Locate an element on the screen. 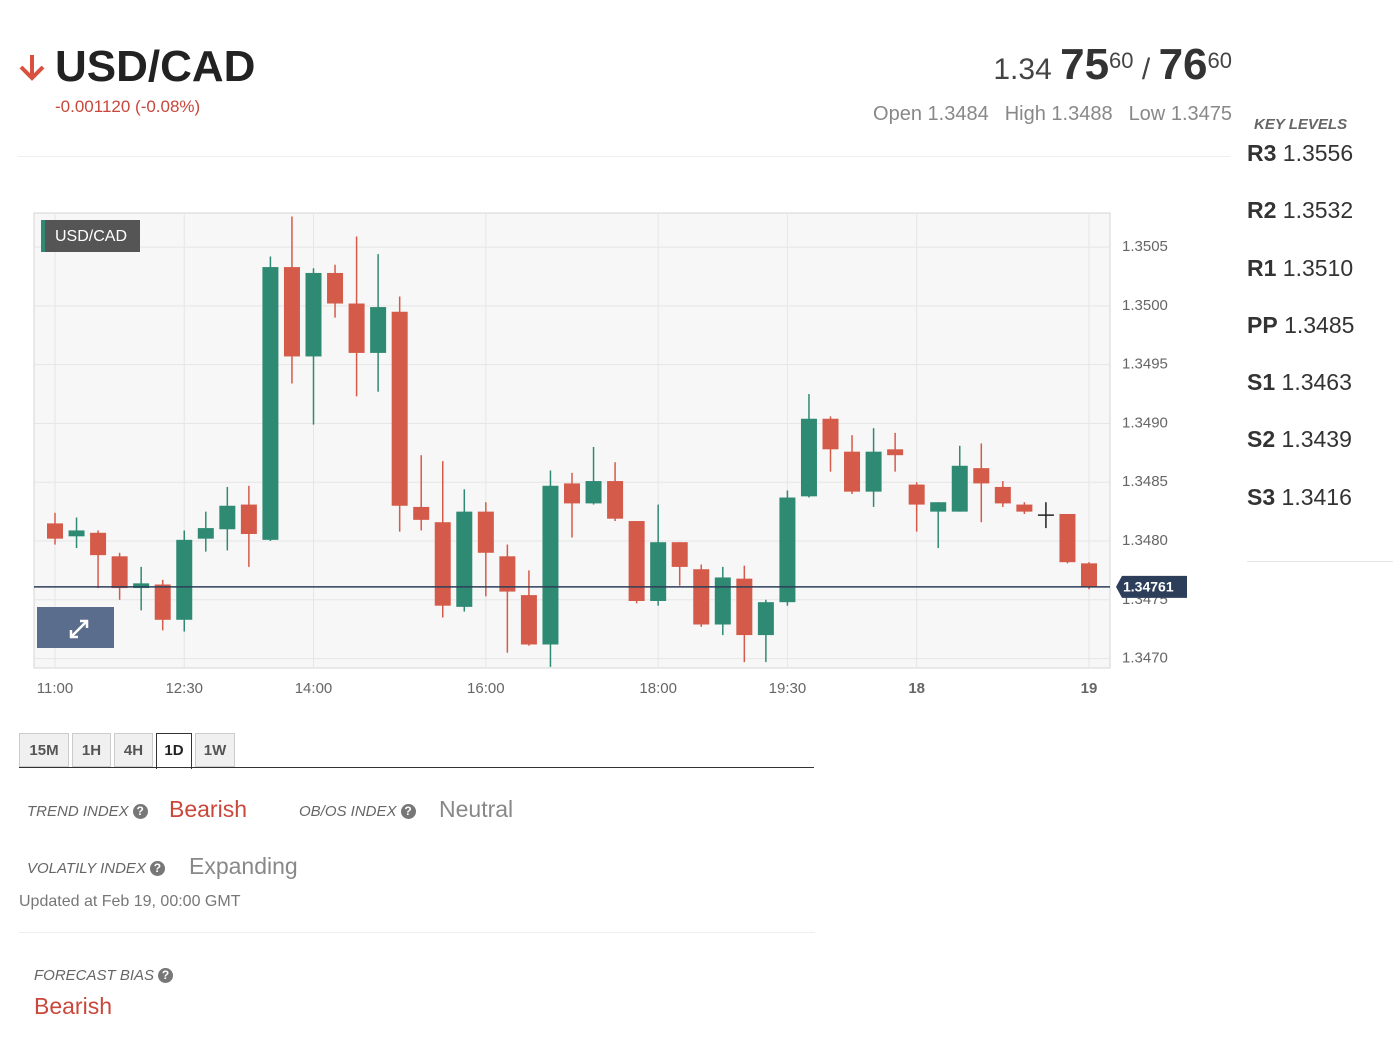  index-value: Bearish is located at coordinates (208, 809).